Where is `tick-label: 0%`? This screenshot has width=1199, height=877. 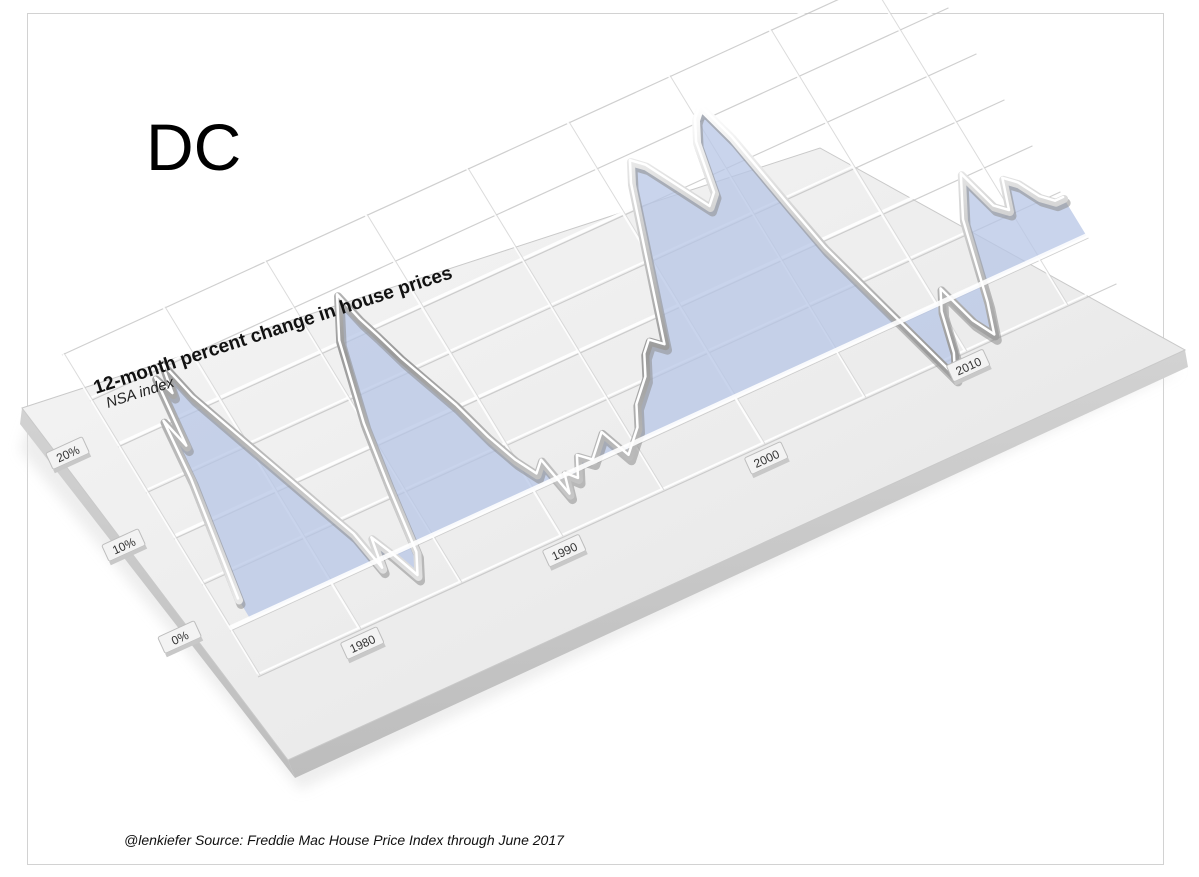 tick-label: 0% is located at coordinates (180, 638).